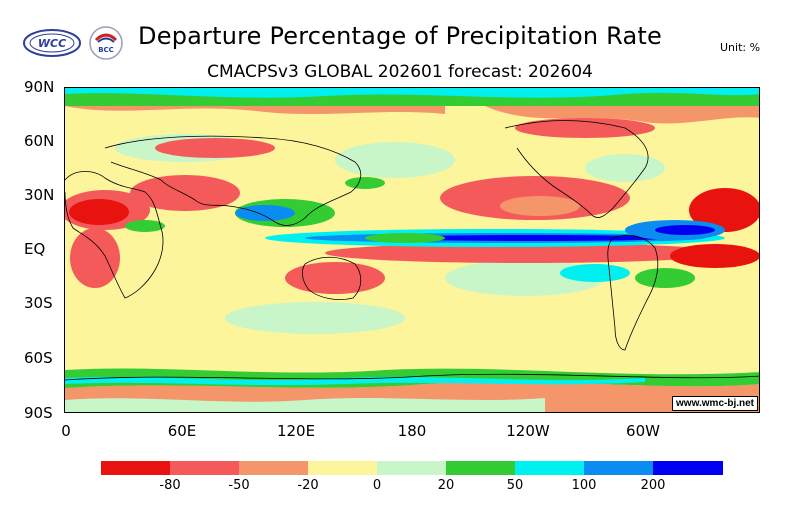 This screenshot has height=506, width=800. What do you see at coordinates (38, 303) in the screenshot?
I see `lat-label-30s: 30S` at bounding box center [38, 303].